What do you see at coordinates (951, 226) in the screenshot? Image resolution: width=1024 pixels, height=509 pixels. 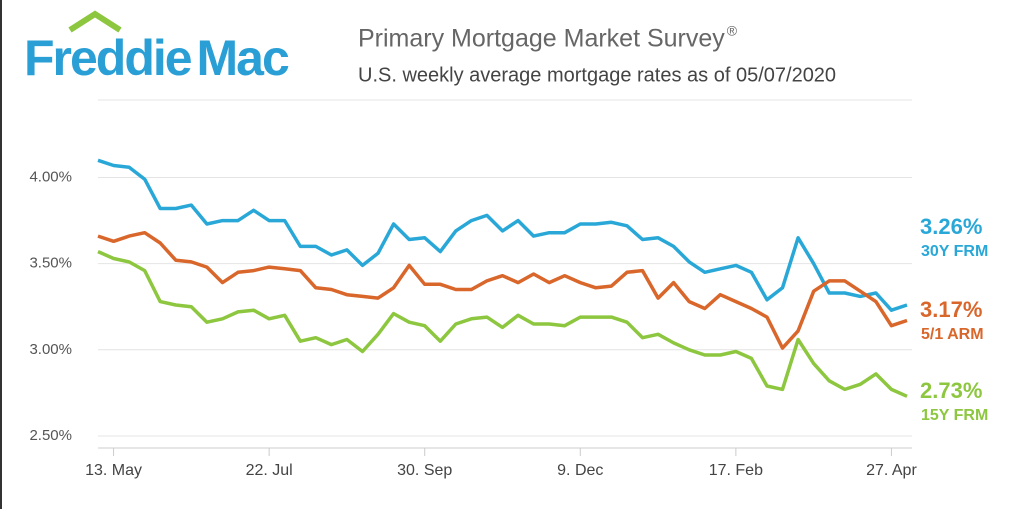 I see `end-value-label: 3.26%` at bounding box center [951, 226].